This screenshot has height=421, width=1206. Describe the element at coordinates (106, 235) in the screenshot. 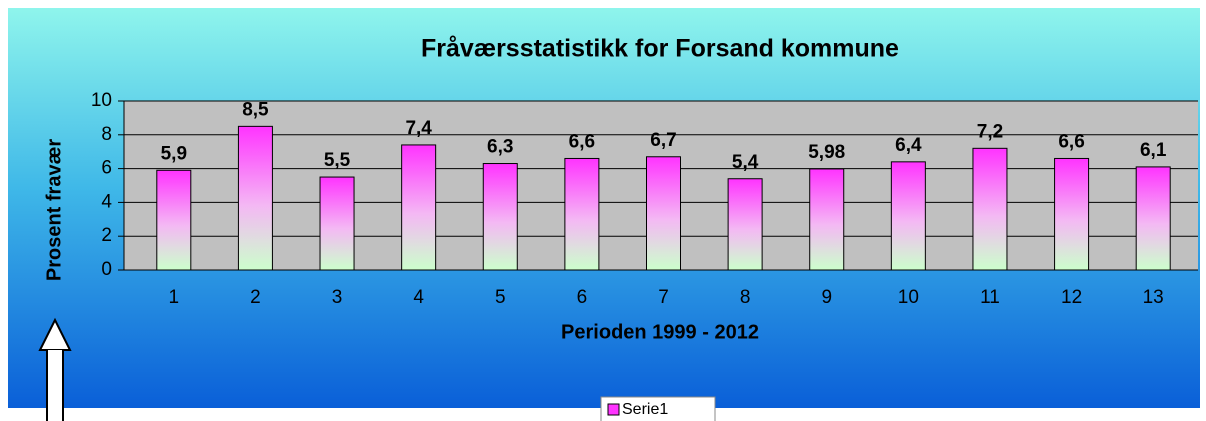

I see `y-tick-label: 2` at that location.